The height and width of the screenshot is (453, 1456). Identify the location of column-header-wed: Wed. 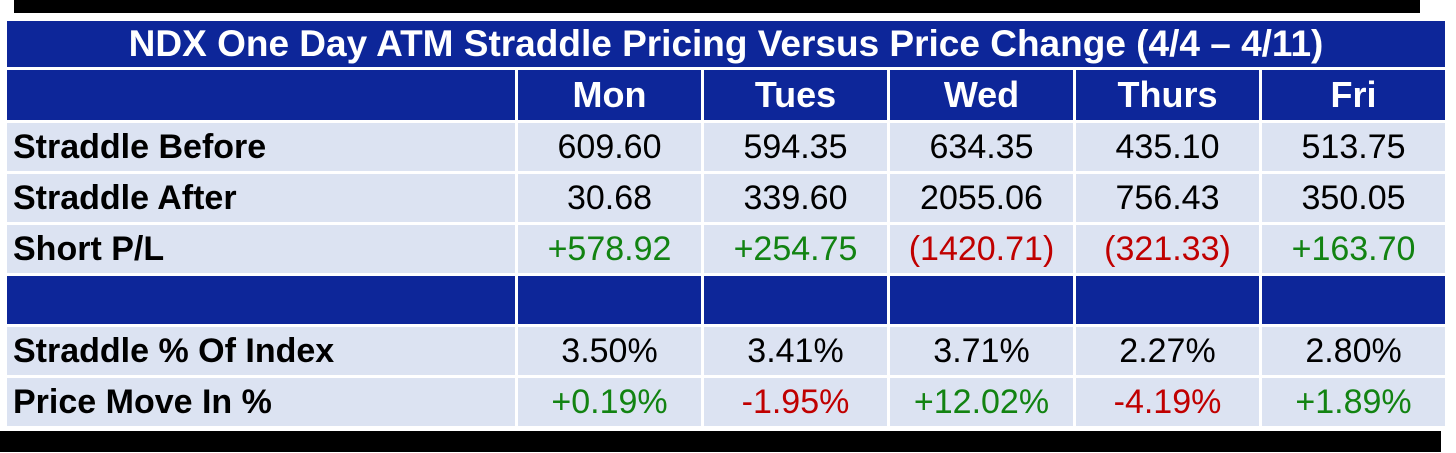
(981, 95).